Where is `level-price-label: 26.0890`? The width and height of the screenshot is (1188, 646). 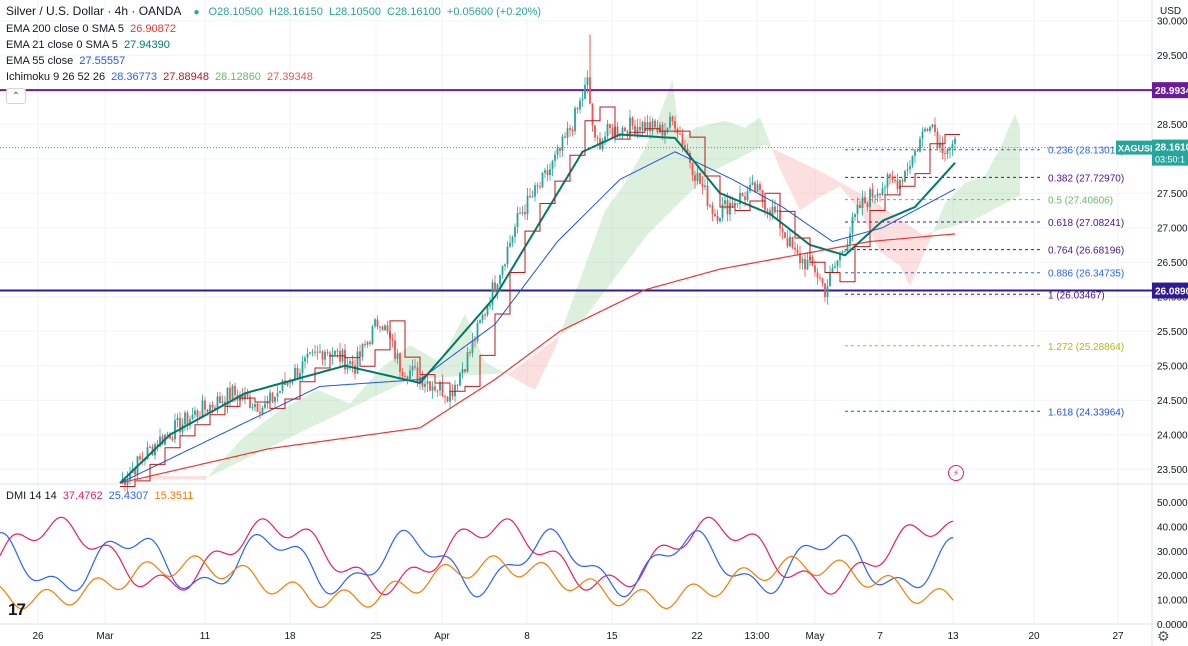 level-price-label: 26.0890 is located at coordinates (1171, 292).